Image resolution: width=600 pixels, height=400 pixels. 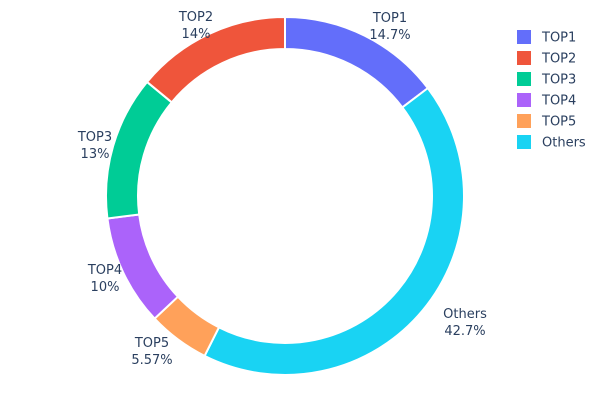 What do you see at coordinates (151, 360) in the screenshot?
I see `slice-label-percent: 5.57%` at bounding box center [151, 360].